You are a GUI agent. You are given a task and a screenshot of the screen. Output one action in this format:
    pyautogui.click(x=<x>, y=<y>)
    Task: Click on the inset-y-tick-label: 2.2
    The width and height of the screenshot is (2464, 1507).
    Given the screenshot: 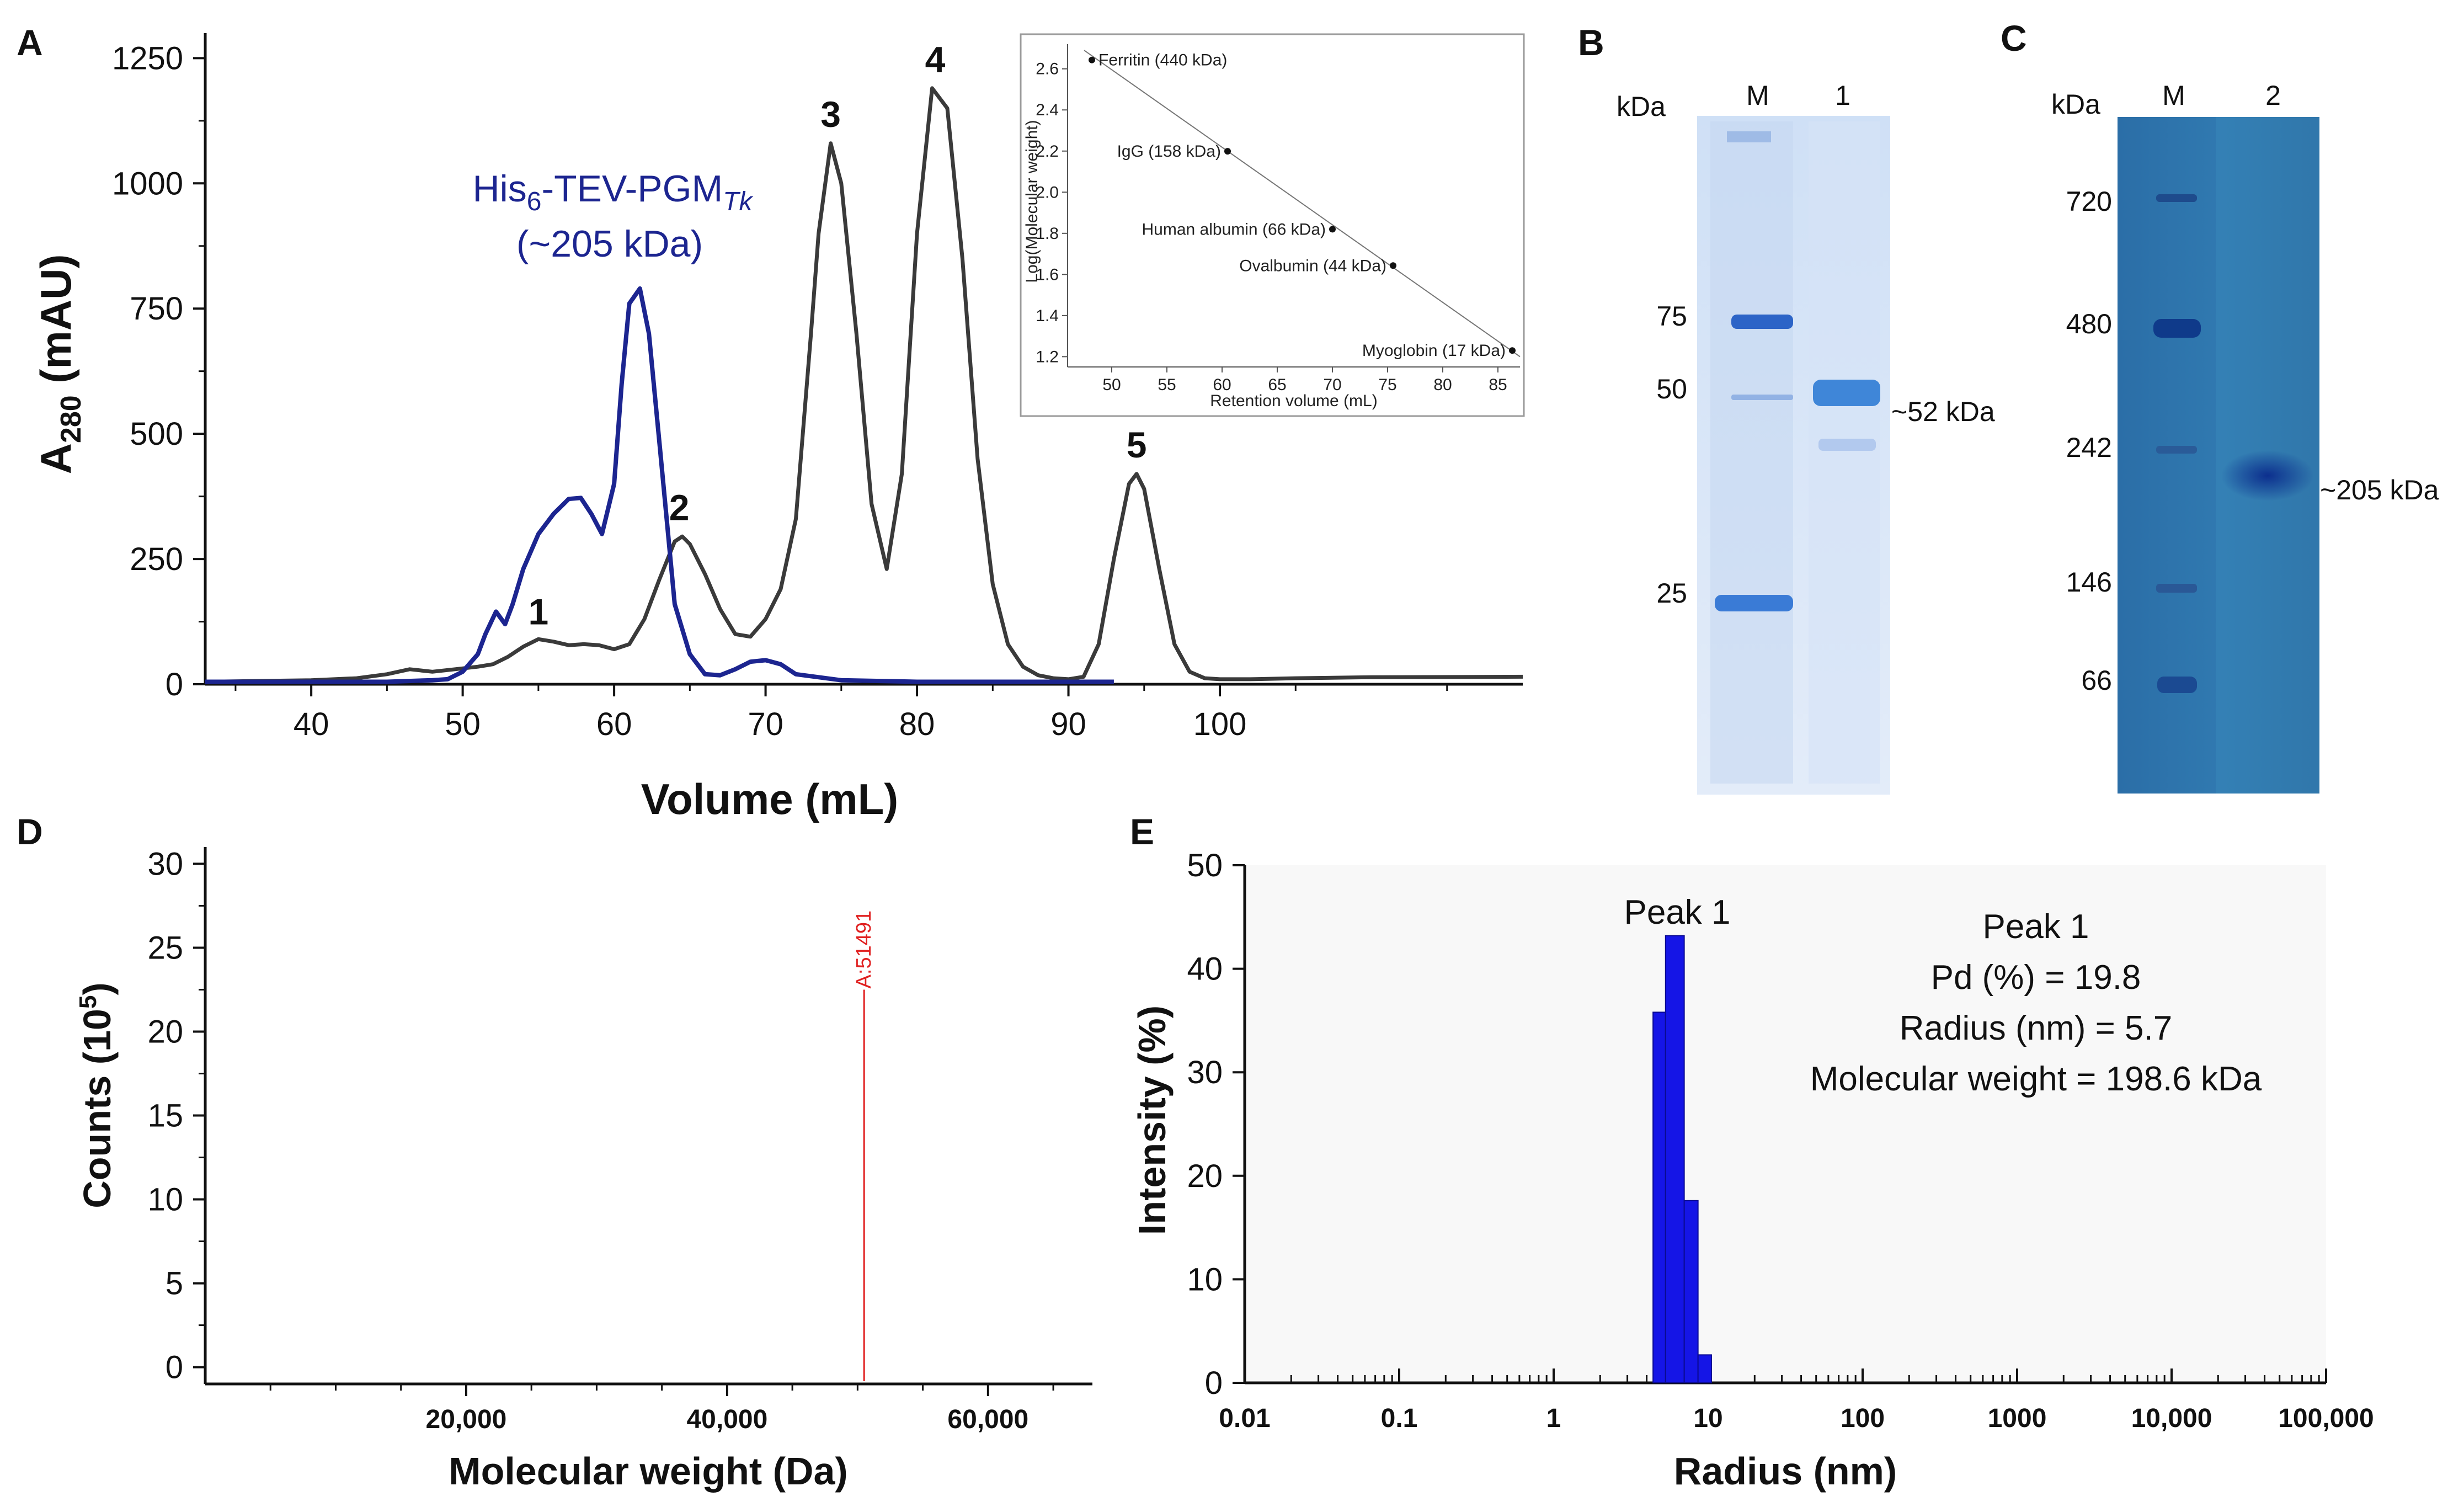 What is the action you would take?
    pyautogui.click(x=1047, y=151)
    